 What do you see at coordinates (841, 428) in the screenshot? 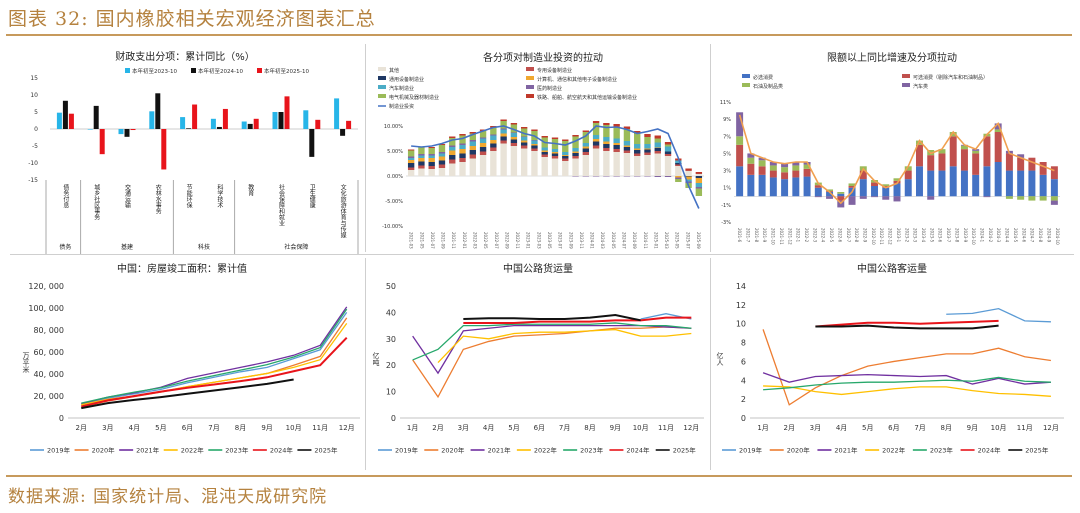
I see `x-tick: 4月` at bounding box center [841, 428].